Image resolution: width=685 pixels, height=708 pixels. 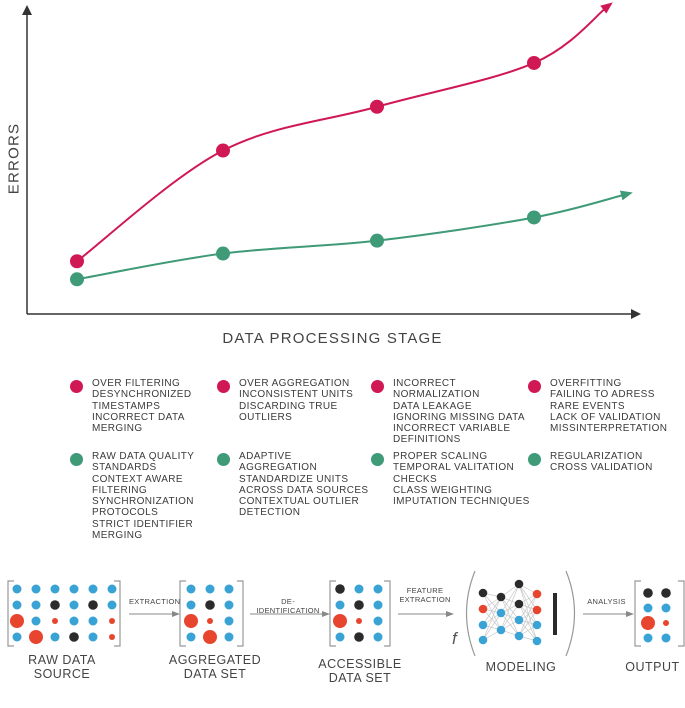 What do you see at coordinates (601, 468) in the screenshot?
I see `legend-line: CROSS VALIDATION` at bounding box center [601, 468].